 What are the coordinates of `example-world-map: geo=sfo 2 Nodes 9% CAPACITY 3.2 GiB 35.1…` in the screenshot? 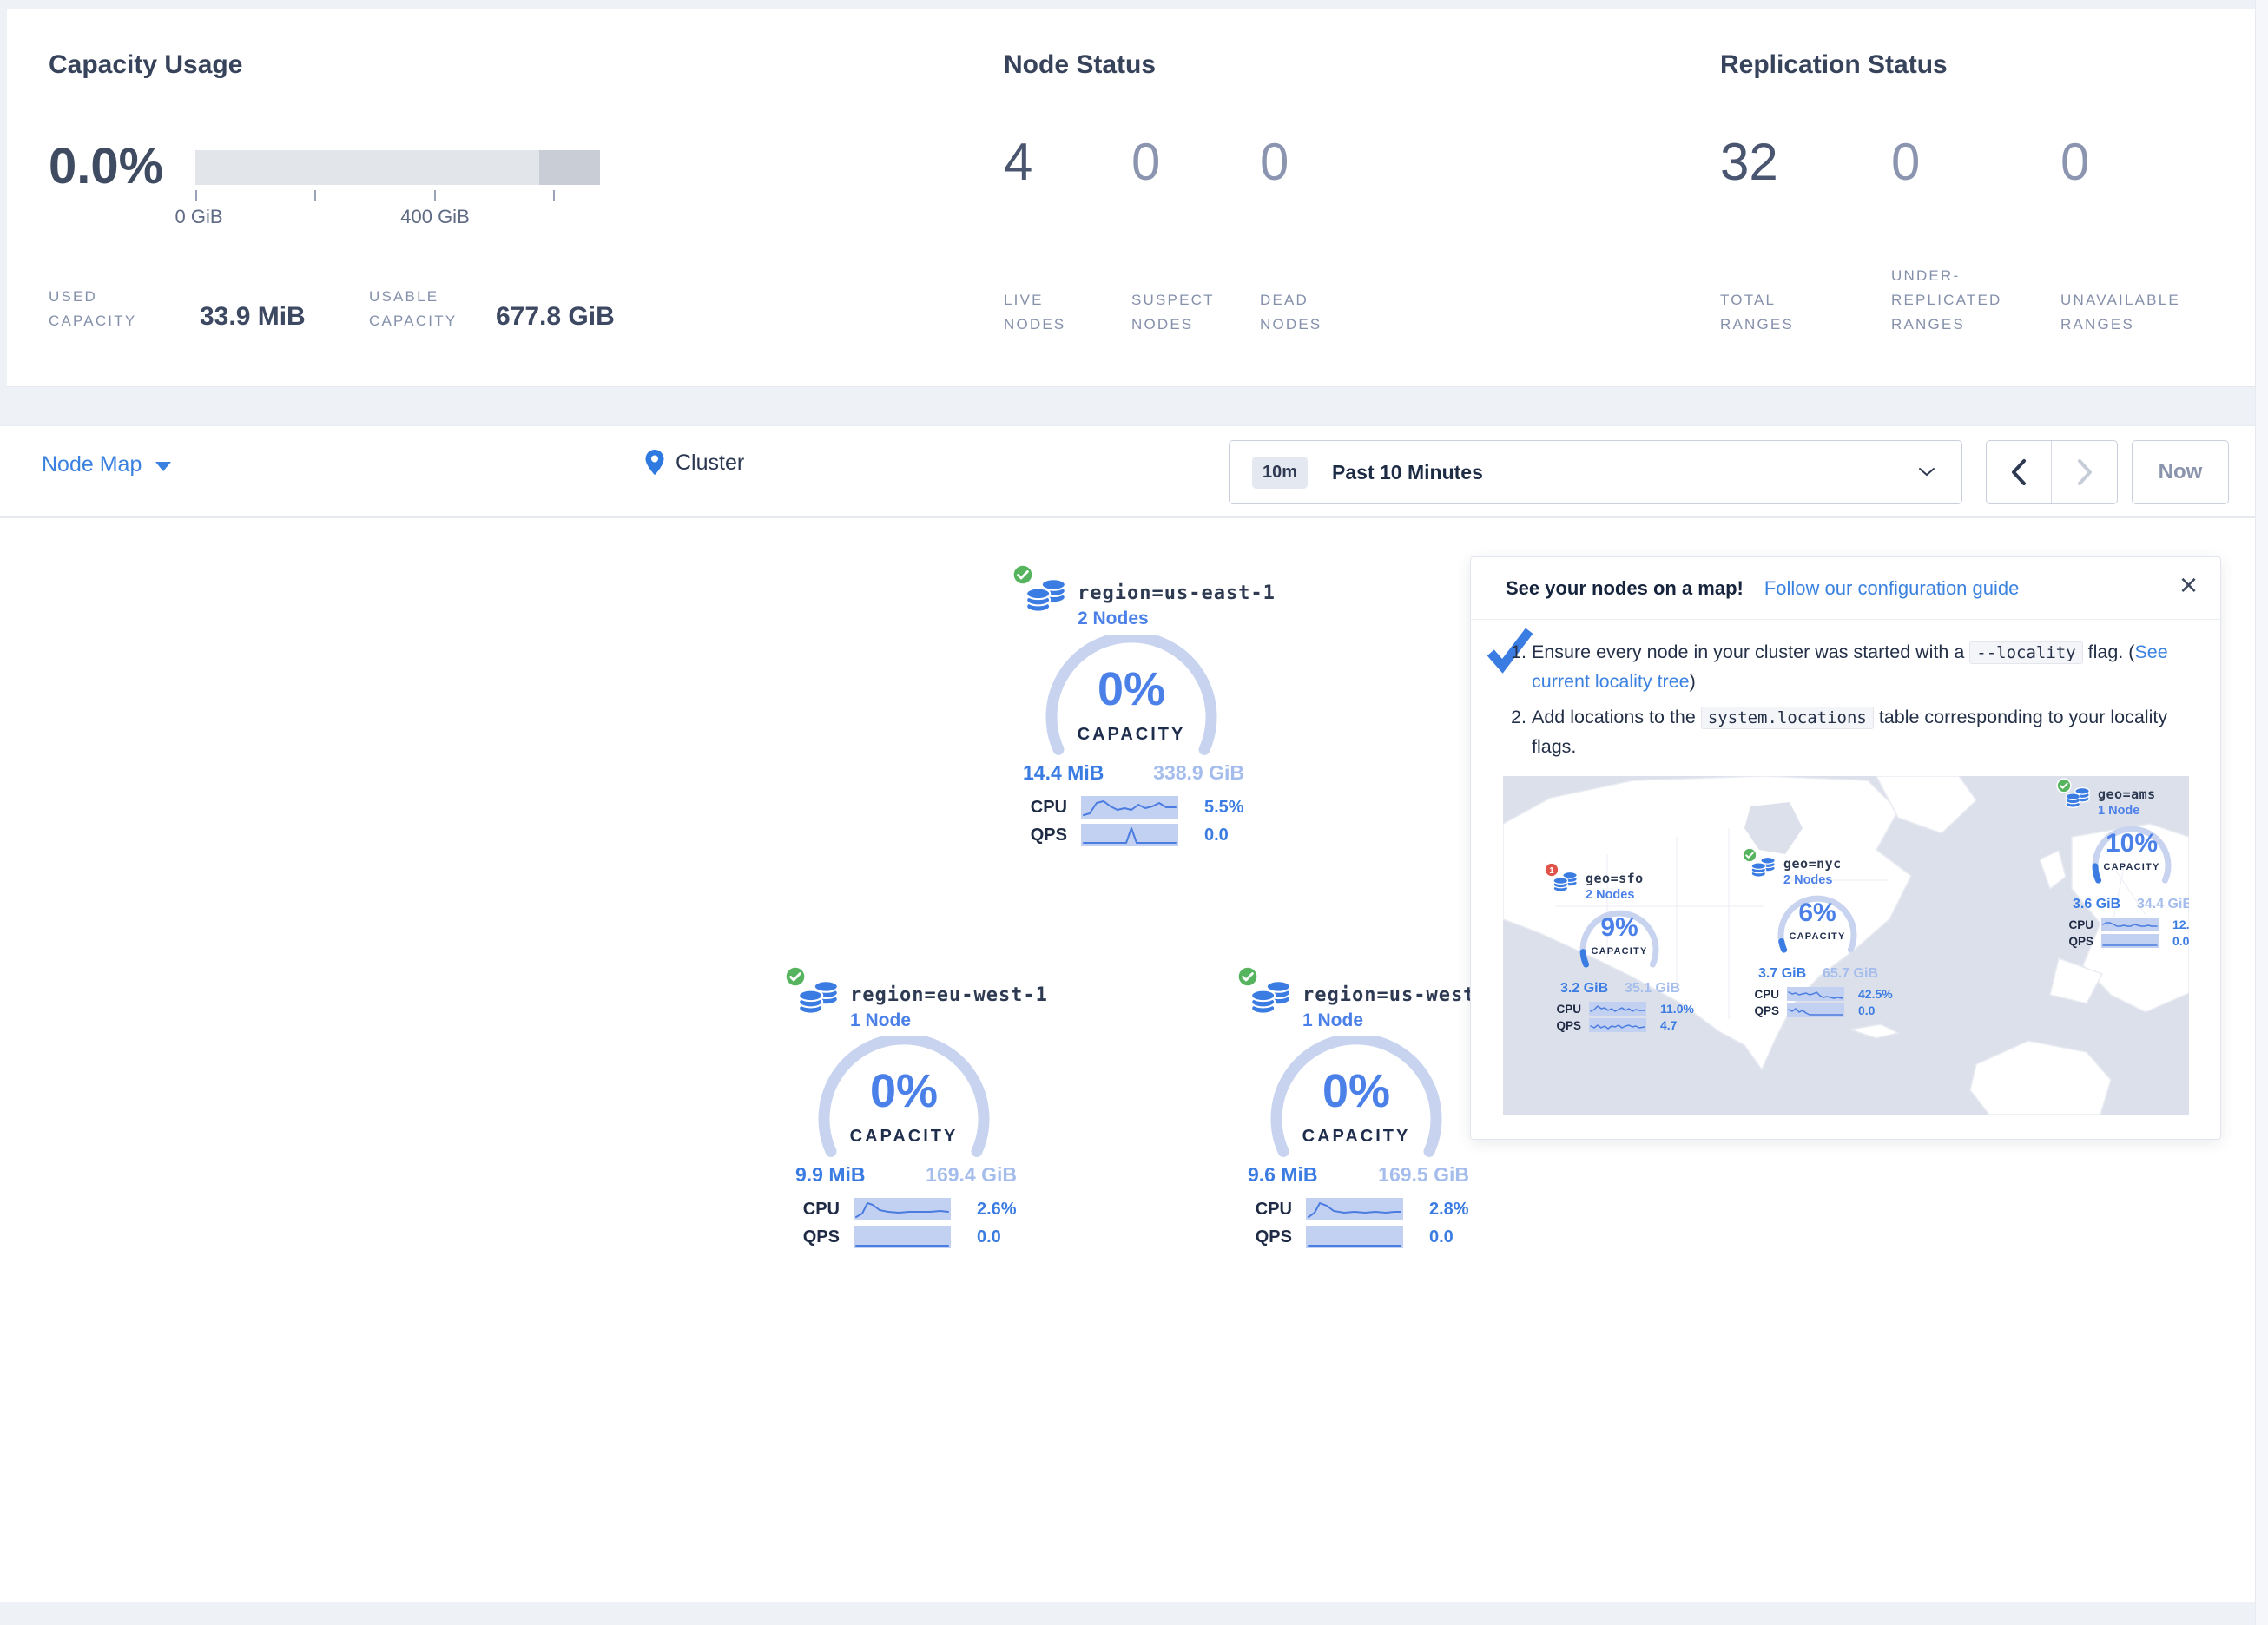 It's located at (1846, 945).